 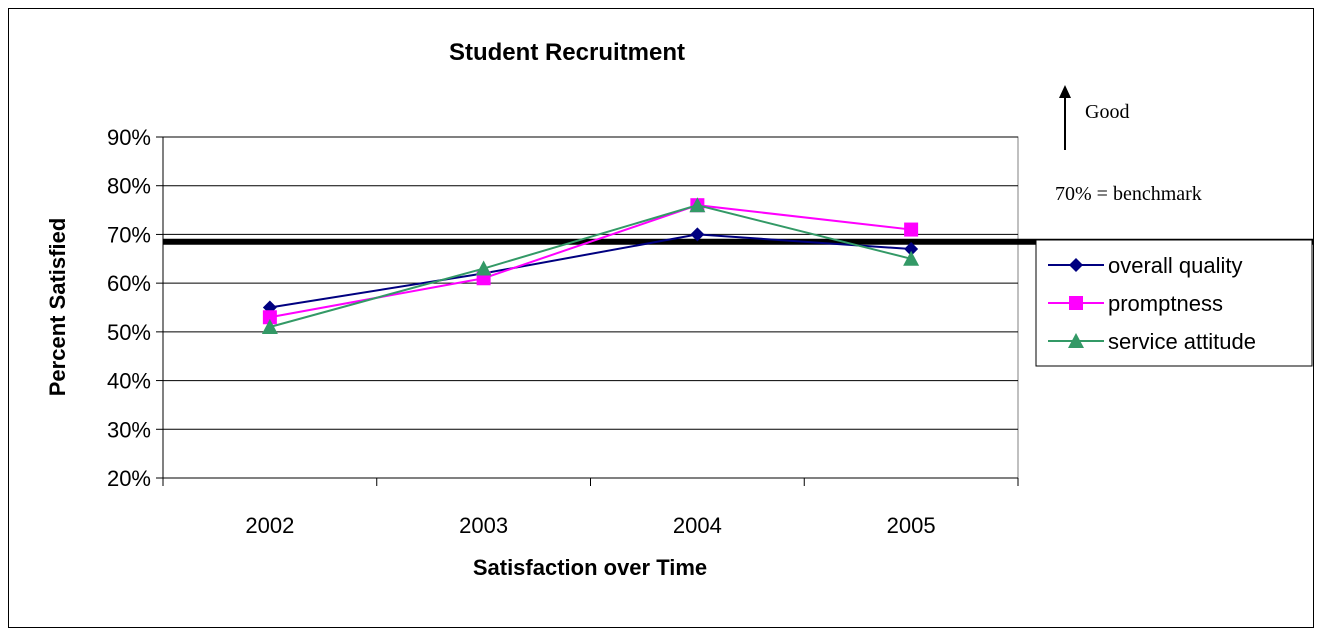 I want to click on y-tick-label: 90%, so click(x=129, y=137).